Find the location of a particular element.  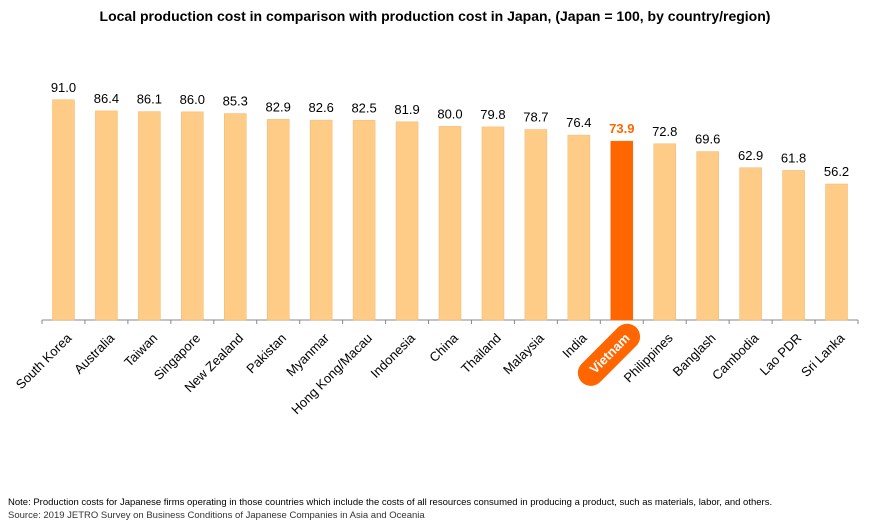

bar-vietnam is located at coordinates (622, 230).